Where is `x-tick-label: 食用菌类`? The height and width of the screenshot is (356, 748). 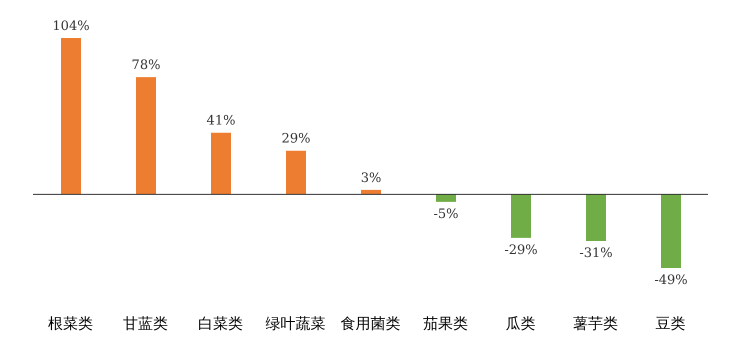 x-tick-label: 食用菌类 is located at coordinates (370, 323).